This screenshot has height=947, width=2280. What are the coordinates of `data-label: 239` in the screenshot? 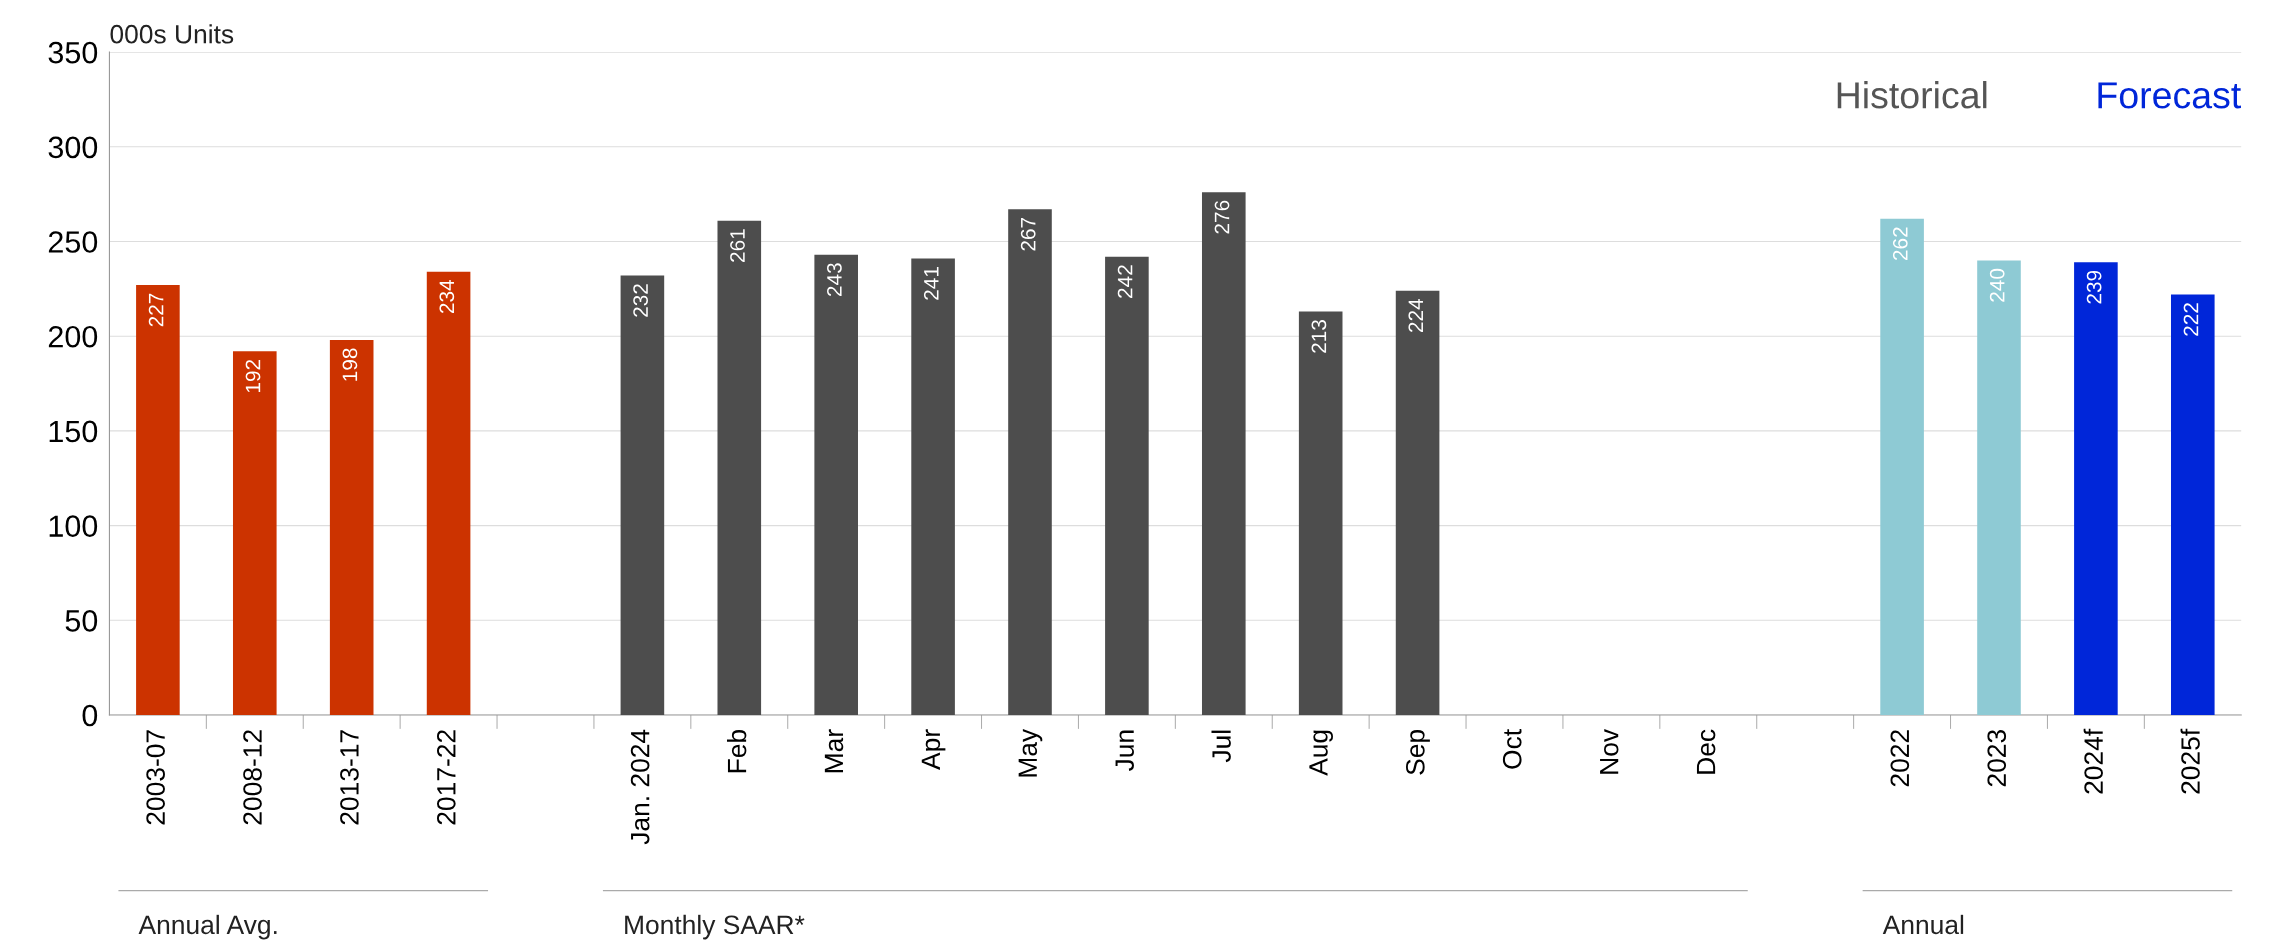 It's located at (2094, 287).